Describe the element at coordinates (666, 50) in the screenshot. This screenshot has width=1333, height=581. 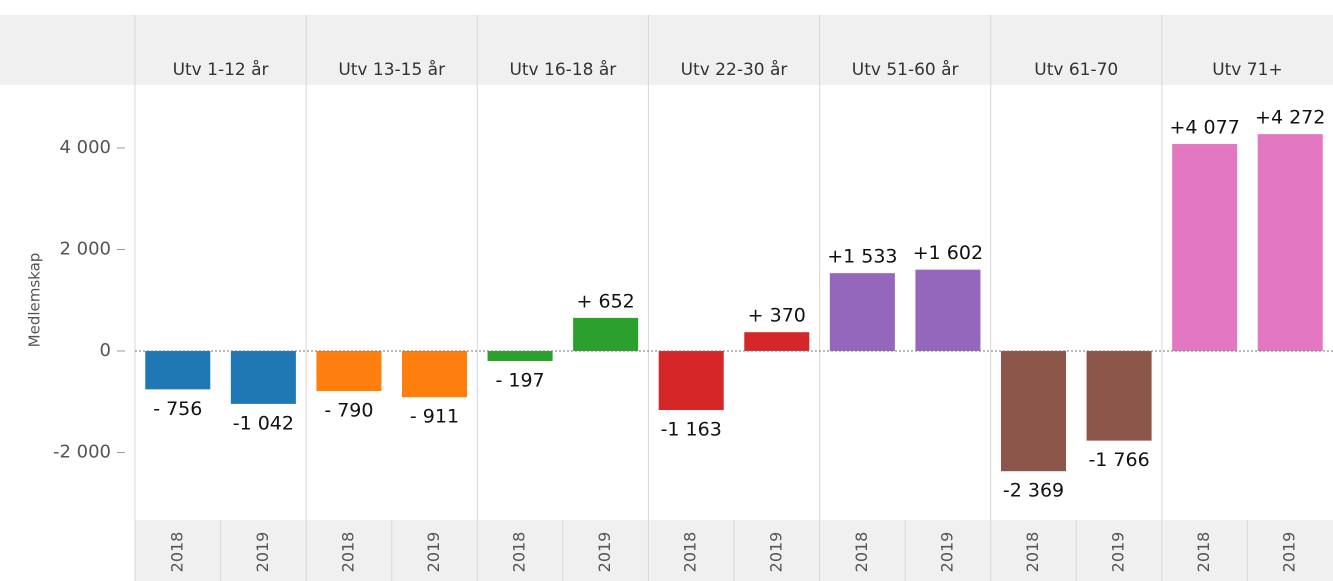
I see `header-band` at that location.